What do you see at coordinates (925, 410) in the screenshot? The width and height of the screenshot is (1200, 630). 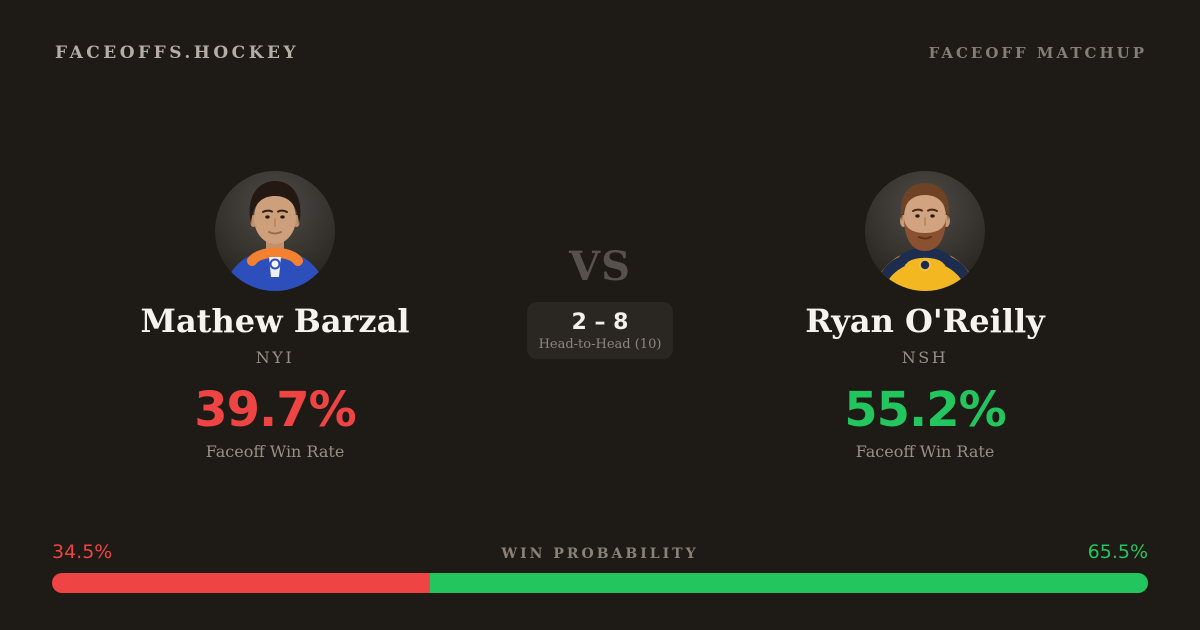 I see `player-winrate-right: 55.2%` at bounding box center [925, 410].